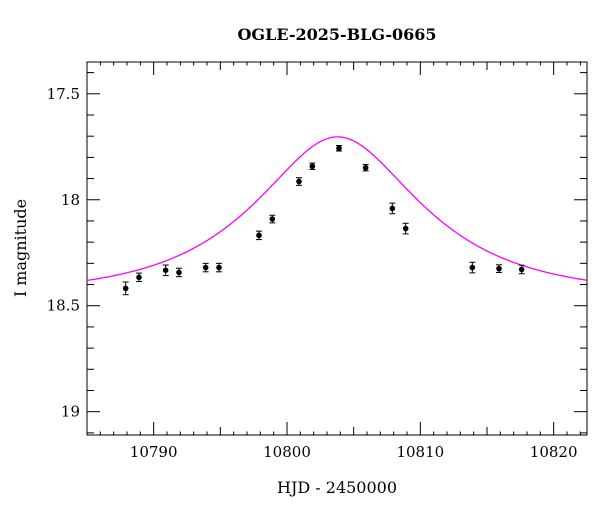  Describe the element at coordinates (420, 452) in the screenshot. I see `x-tick-label: 10810` at that location.